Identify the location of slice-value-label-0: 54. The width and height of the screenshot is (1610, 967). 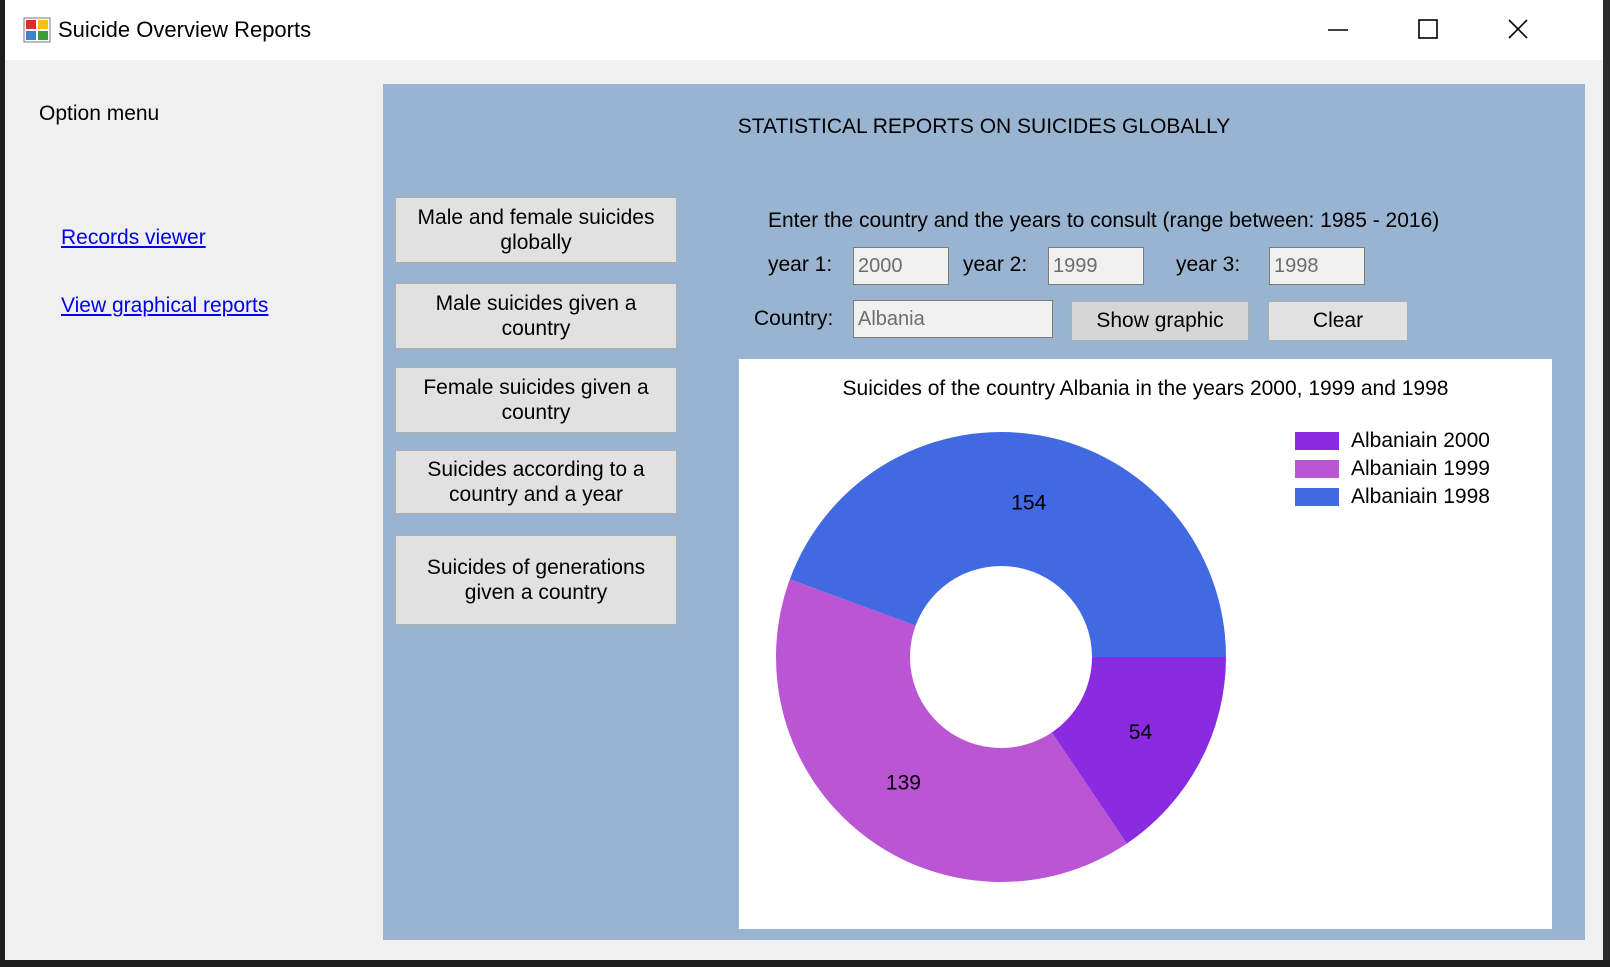
(1141, 732).